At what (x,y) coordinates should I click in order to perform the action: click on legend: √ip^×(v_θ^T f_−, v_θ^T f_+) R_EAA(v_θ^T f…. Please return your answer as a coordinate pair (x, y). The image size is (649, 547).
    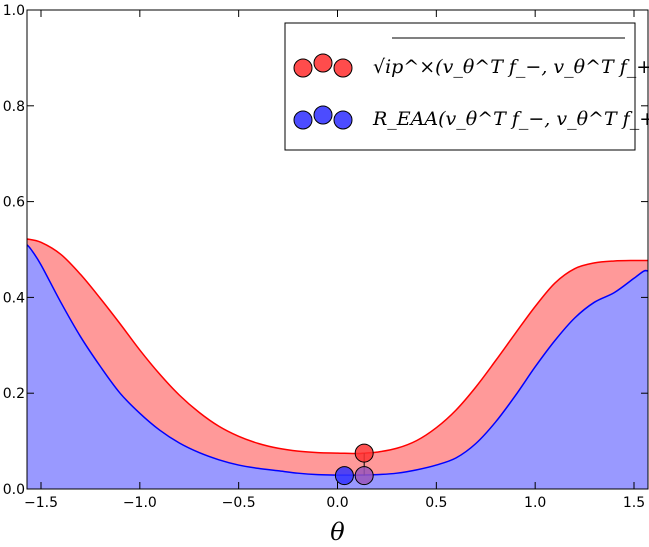
    Looking at the image, I should click on (466, 86).